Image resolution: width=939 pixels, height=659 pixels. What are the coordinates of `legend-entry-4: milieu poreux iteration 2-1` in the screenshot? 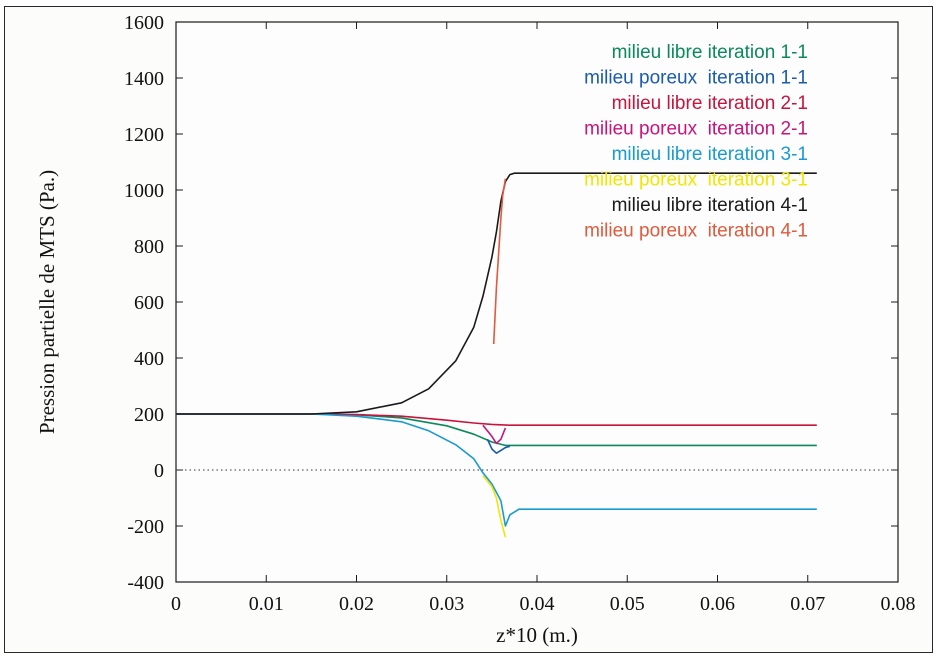 It's located at (696, 129).